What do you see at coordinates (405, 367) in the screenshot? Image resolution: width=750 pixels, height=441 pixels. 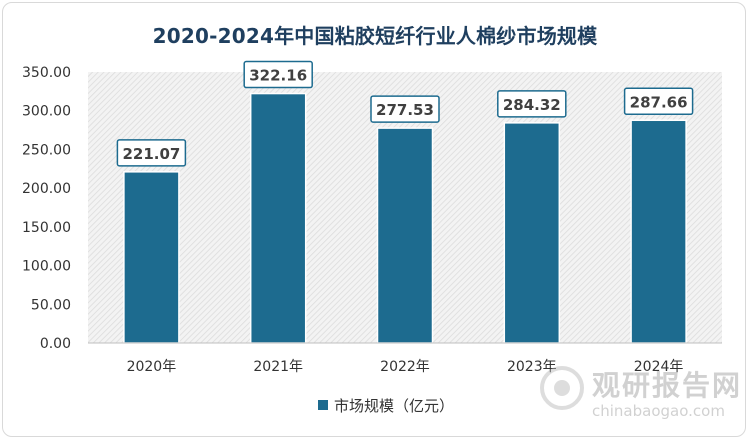 I see `x-tick-label: 2022年` at bounding box center [405, 367].